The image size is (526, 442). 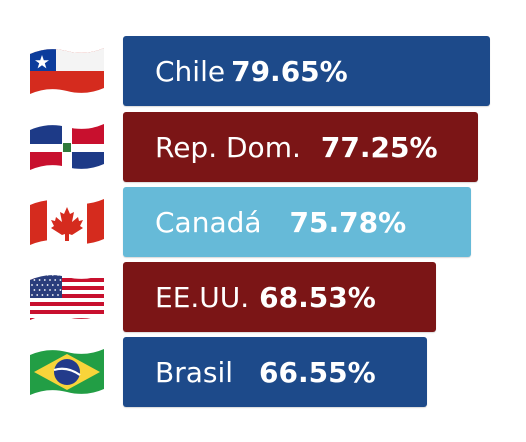 What do you see at coordinates (348, 222) in the screenshot?
I see `value-label: 75.78%` at bounding box center [348, 222].